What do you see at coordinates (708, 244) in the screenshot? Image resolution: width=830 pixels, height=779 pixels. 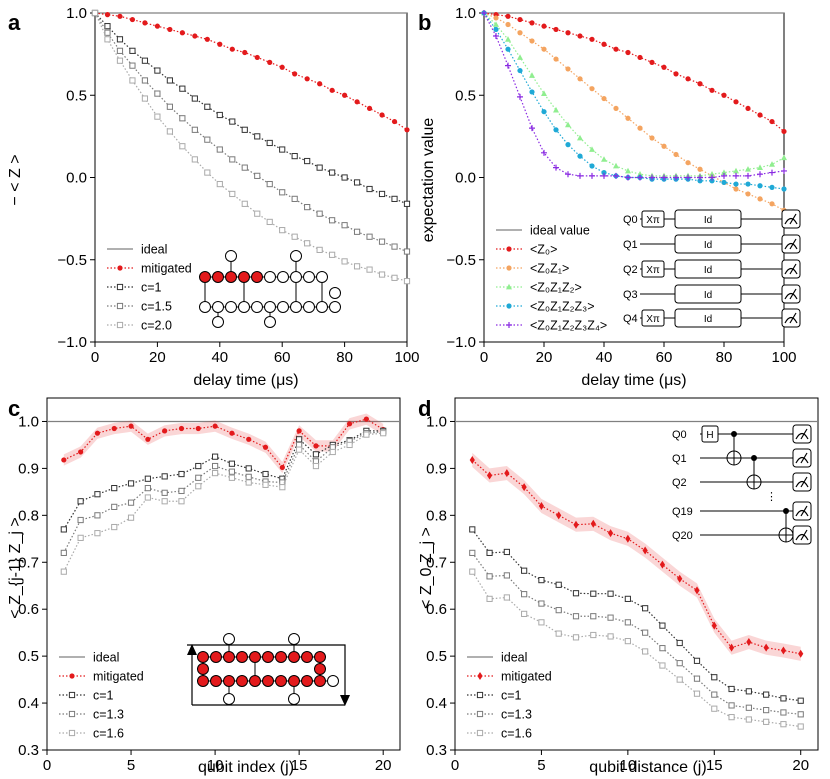 I see `idle-gate` at bounding box center [708, 244].